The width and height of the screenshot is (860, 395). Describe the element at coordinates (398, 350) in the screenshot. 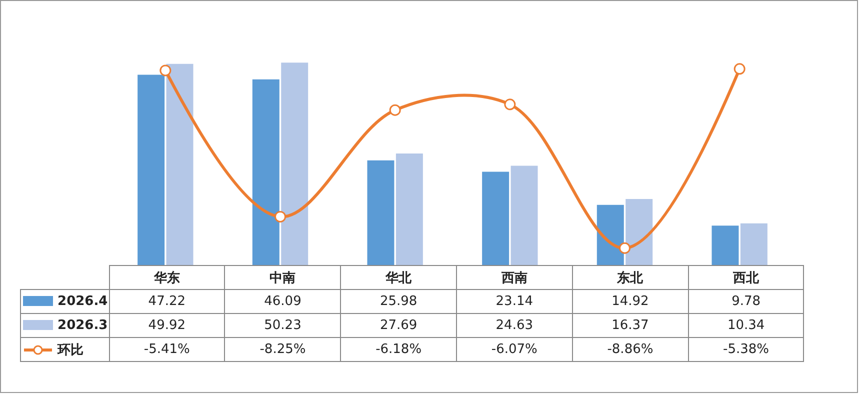

I see `data-label: -6.18%` at that location.